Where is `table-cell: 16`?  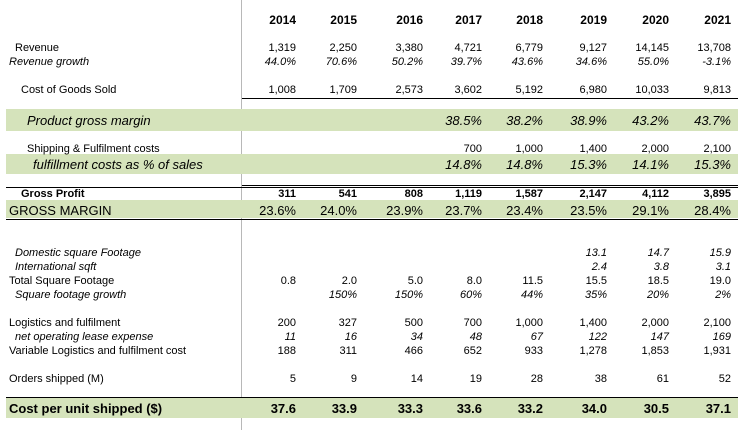 table-cell: 16 is located at coordinates (350, 337).